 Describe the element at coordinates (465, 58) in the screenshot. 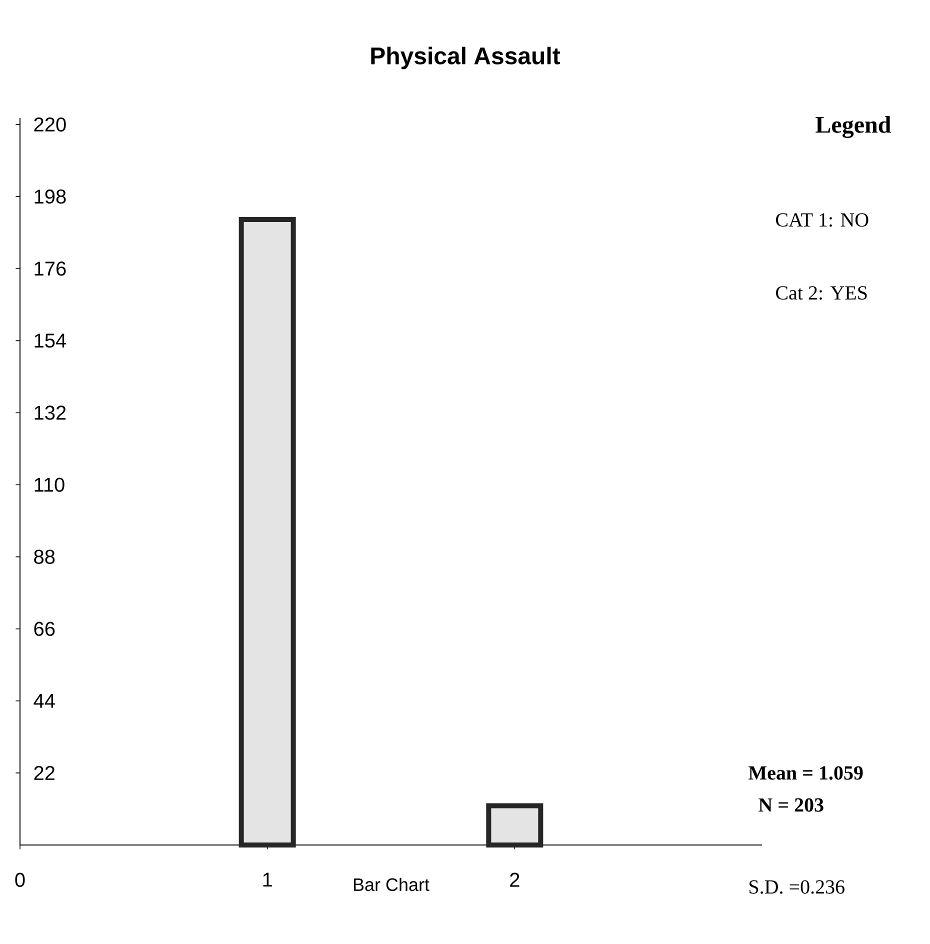

I see `chart-title: Physical Assault` at that location.